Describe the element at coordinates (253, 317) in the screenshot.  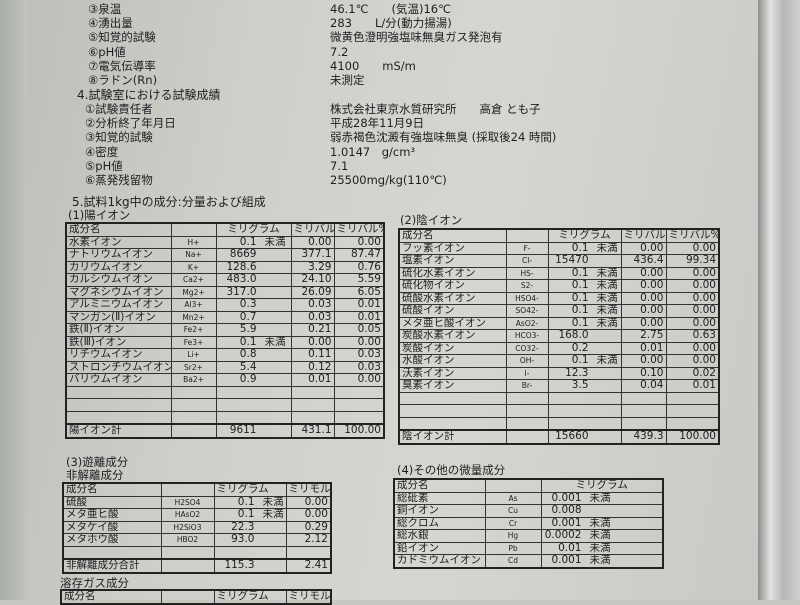
I see `mg-cell: 0.7` at that location.